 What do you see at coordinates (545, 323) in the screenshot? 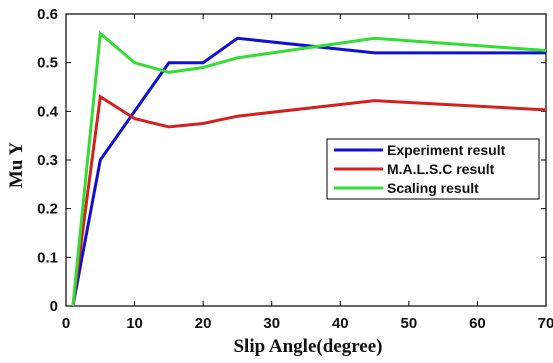
I see `x-tick-label: 70` at bounding box center [545, 323].